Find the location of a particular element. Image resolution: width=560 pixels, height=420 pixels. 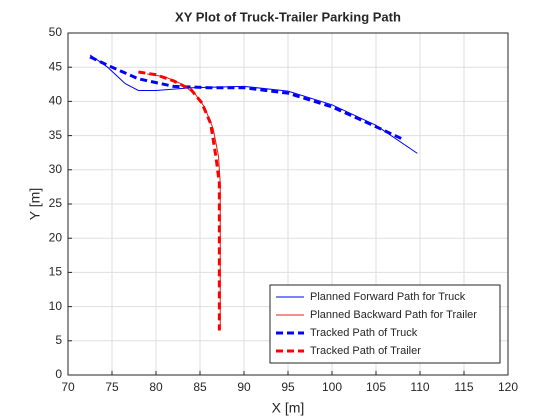

y-tick-label: 45 is located at coordinates (56, 66).